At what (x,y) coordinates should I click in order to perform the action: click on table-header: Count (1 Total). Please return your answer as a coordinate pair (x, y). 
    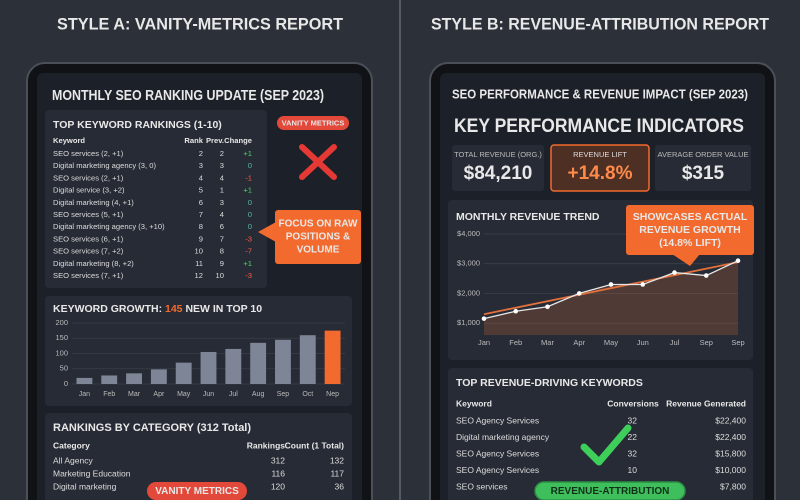
    Looking at the image, I should click on (314, 445).